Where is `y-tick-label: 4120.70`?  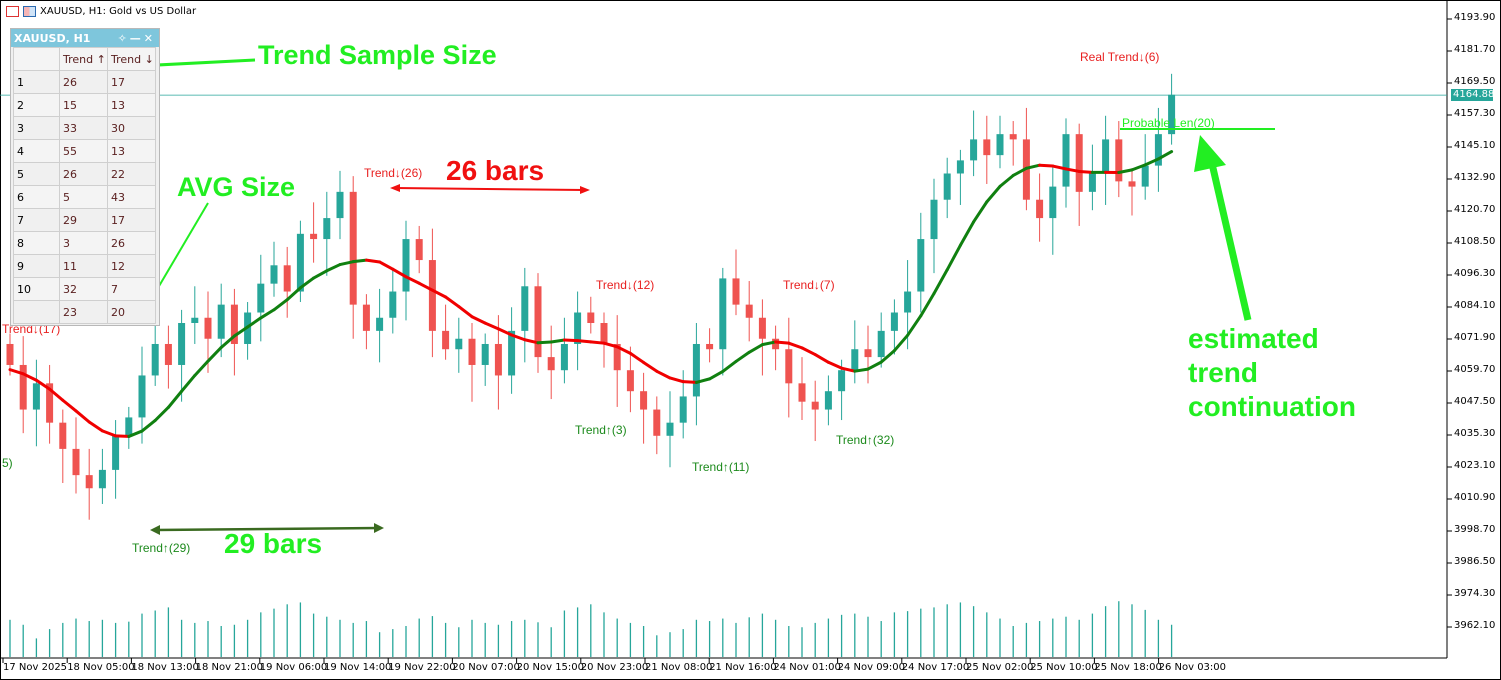 y-tick-label: 4120.70 is located at coordinates (1475, 209).